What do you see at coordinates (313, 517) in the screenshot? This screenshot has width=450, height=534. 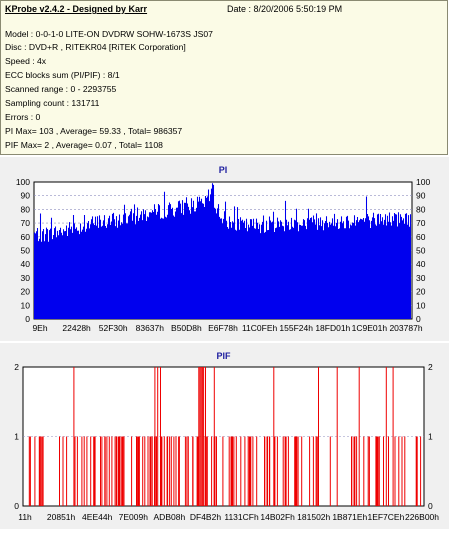 I see `pif-x-tick: 181502h` at bounding box center [313, 517].